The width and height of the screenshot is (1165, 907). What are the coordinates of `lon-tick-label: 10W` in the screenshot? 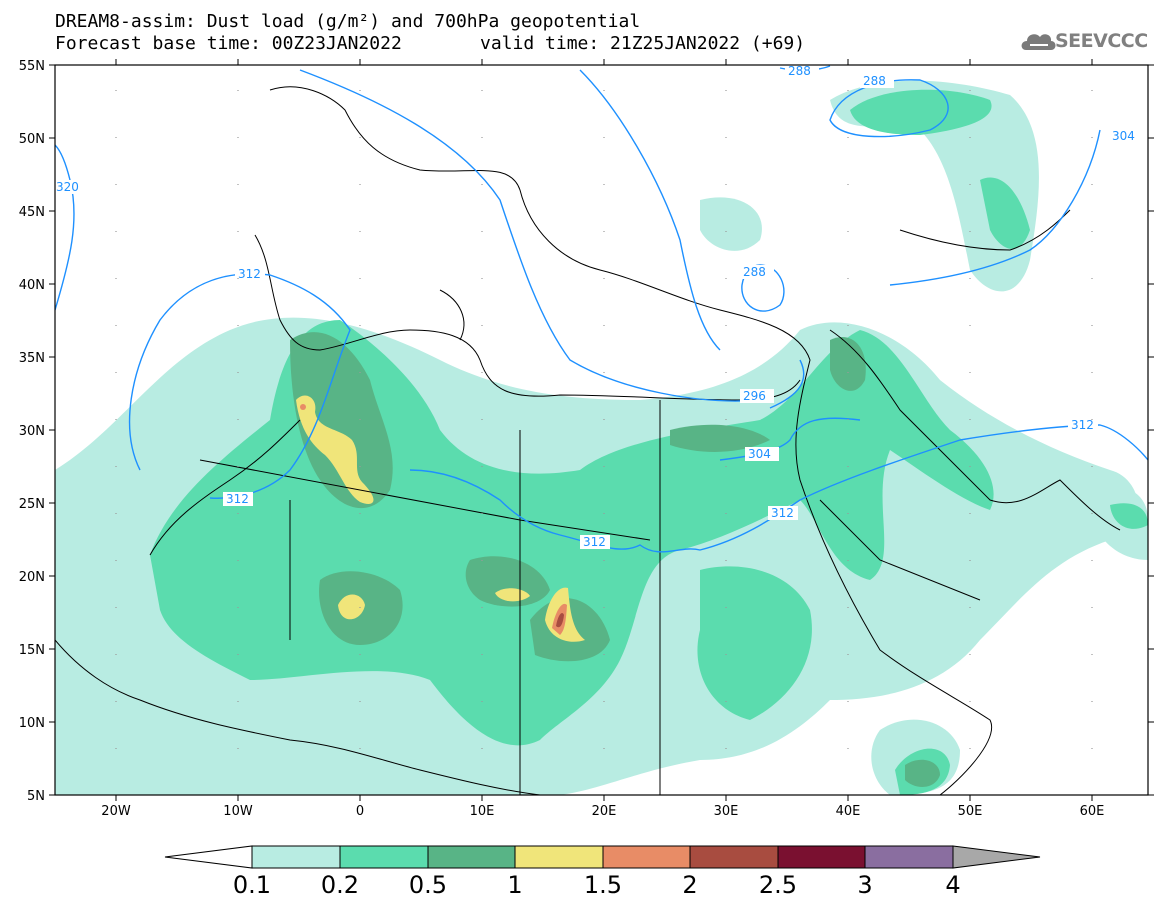 It's located at (238, 811).